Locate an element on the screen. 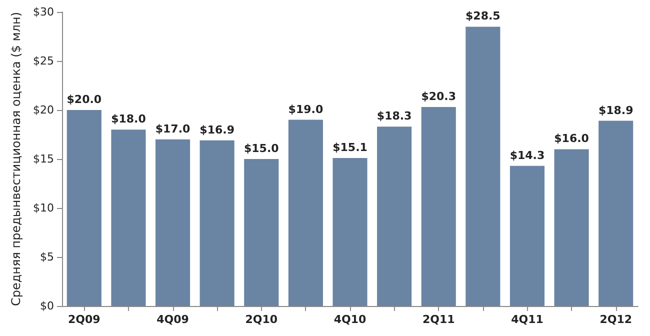 Image resolution: width=650 pixels, height=336 pixels. data-label: $16.9 is located at coordinates (217, 129).